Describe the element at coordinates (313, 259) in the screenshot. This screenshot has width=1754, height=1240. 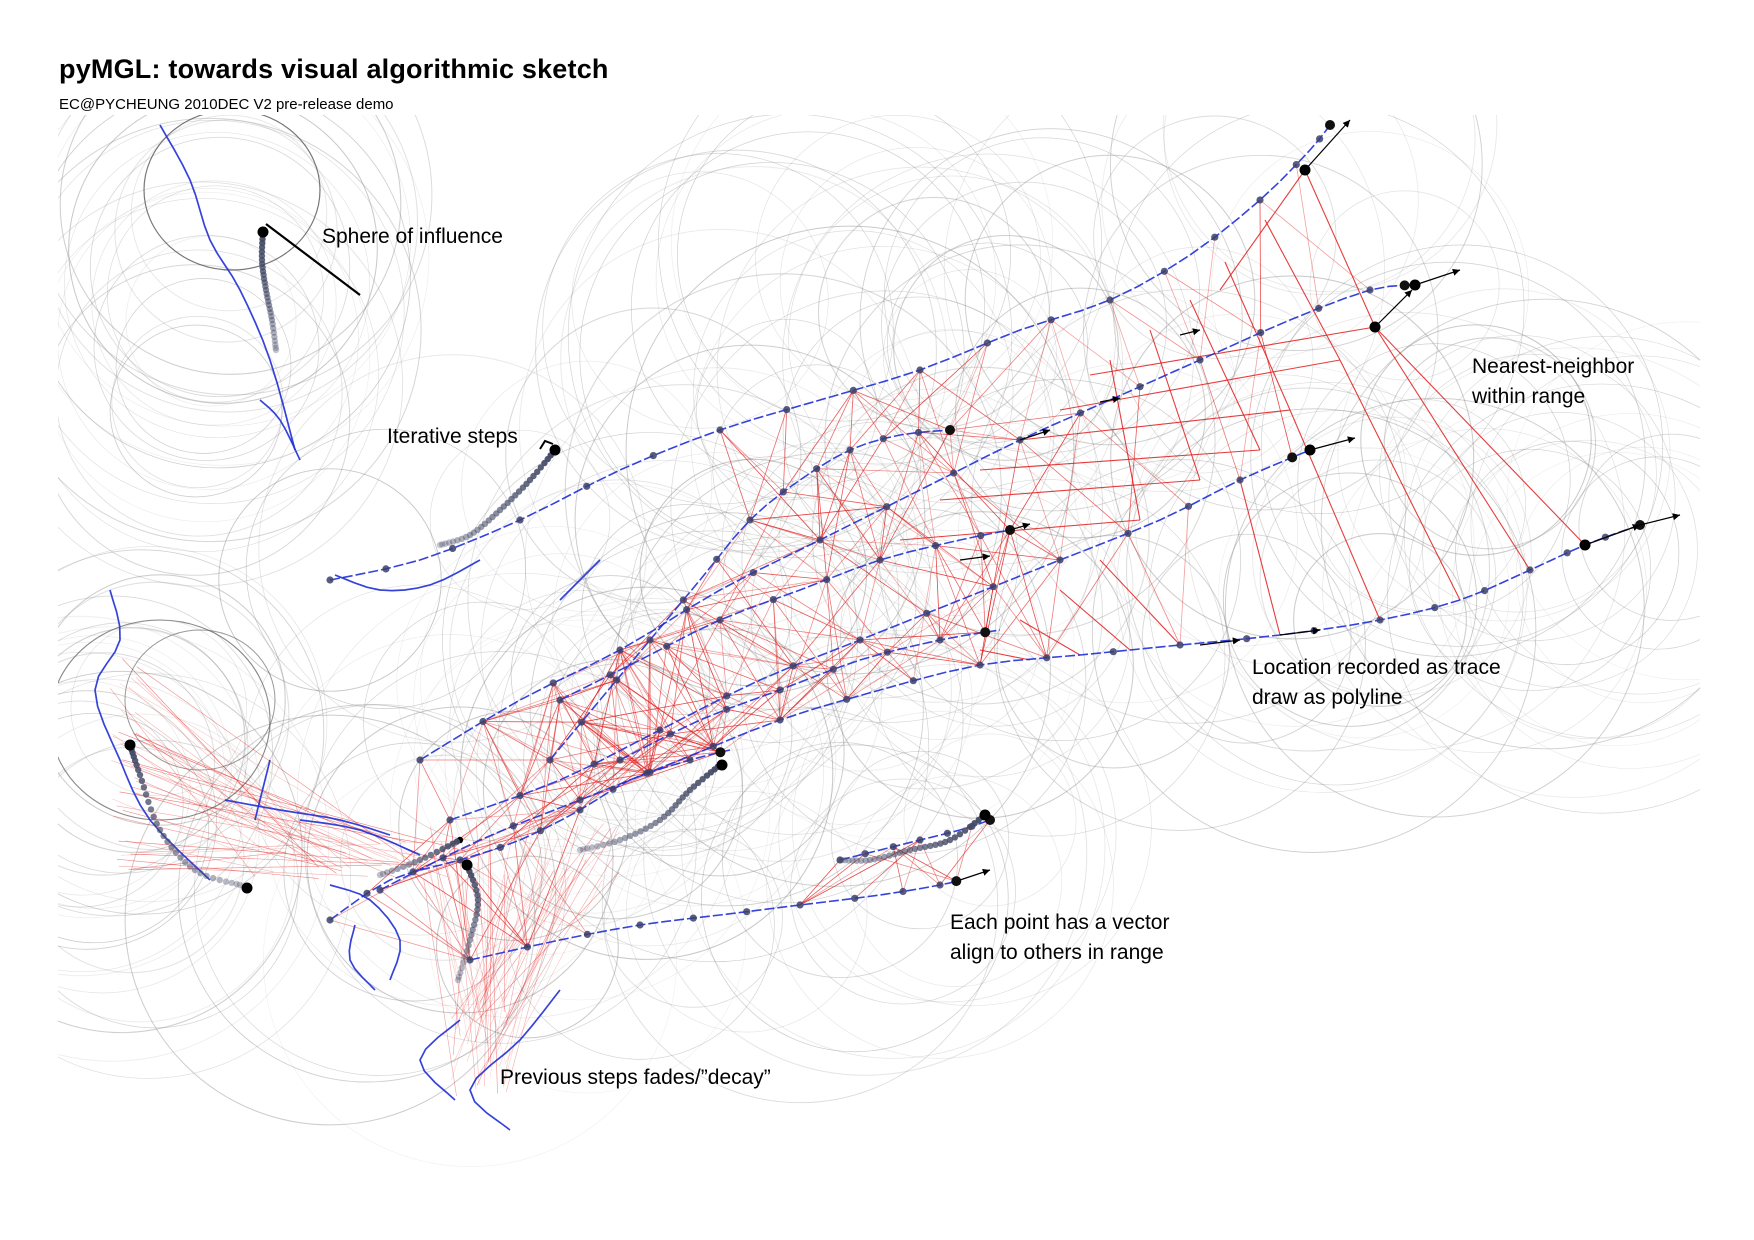
I see `sphere-radius-line` at that location.